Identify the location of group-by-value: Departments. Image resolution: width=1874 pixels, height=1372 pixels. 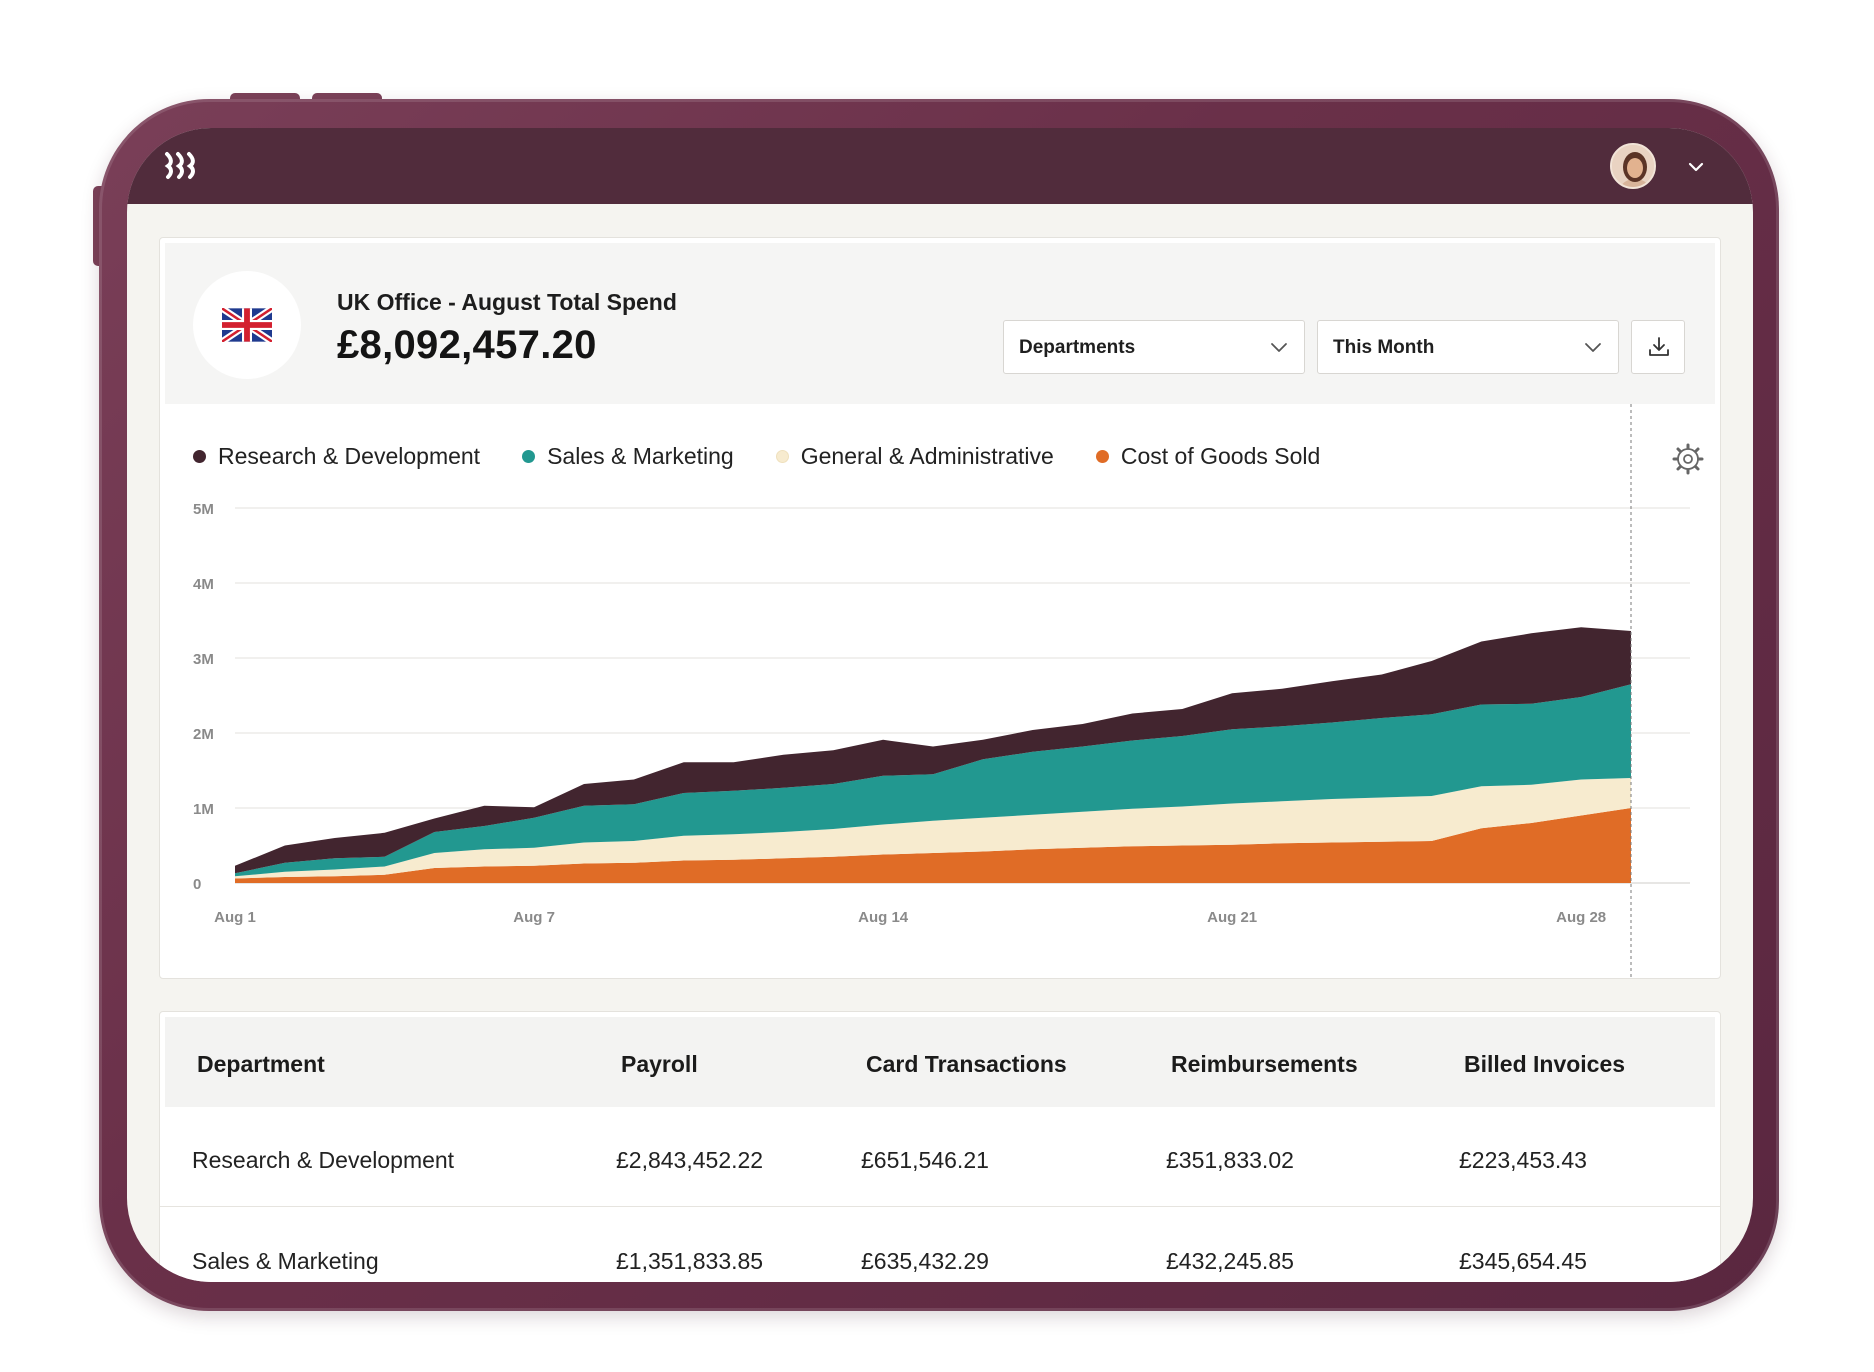
(1077, 347).